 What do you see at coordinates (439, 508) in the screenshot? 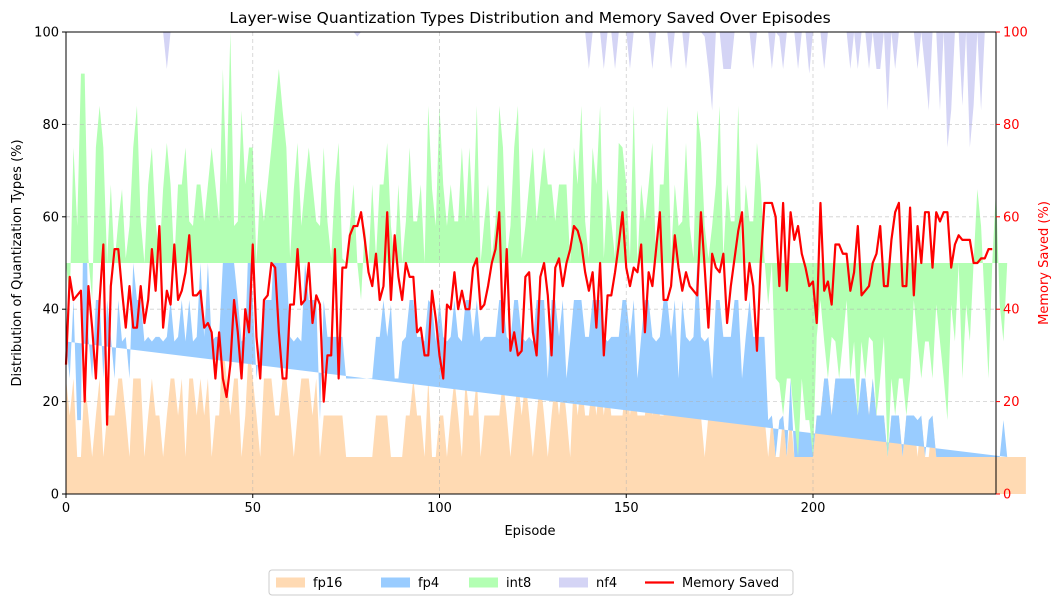
I see `x-tick-label: 100` at bounding box center [439, 508].